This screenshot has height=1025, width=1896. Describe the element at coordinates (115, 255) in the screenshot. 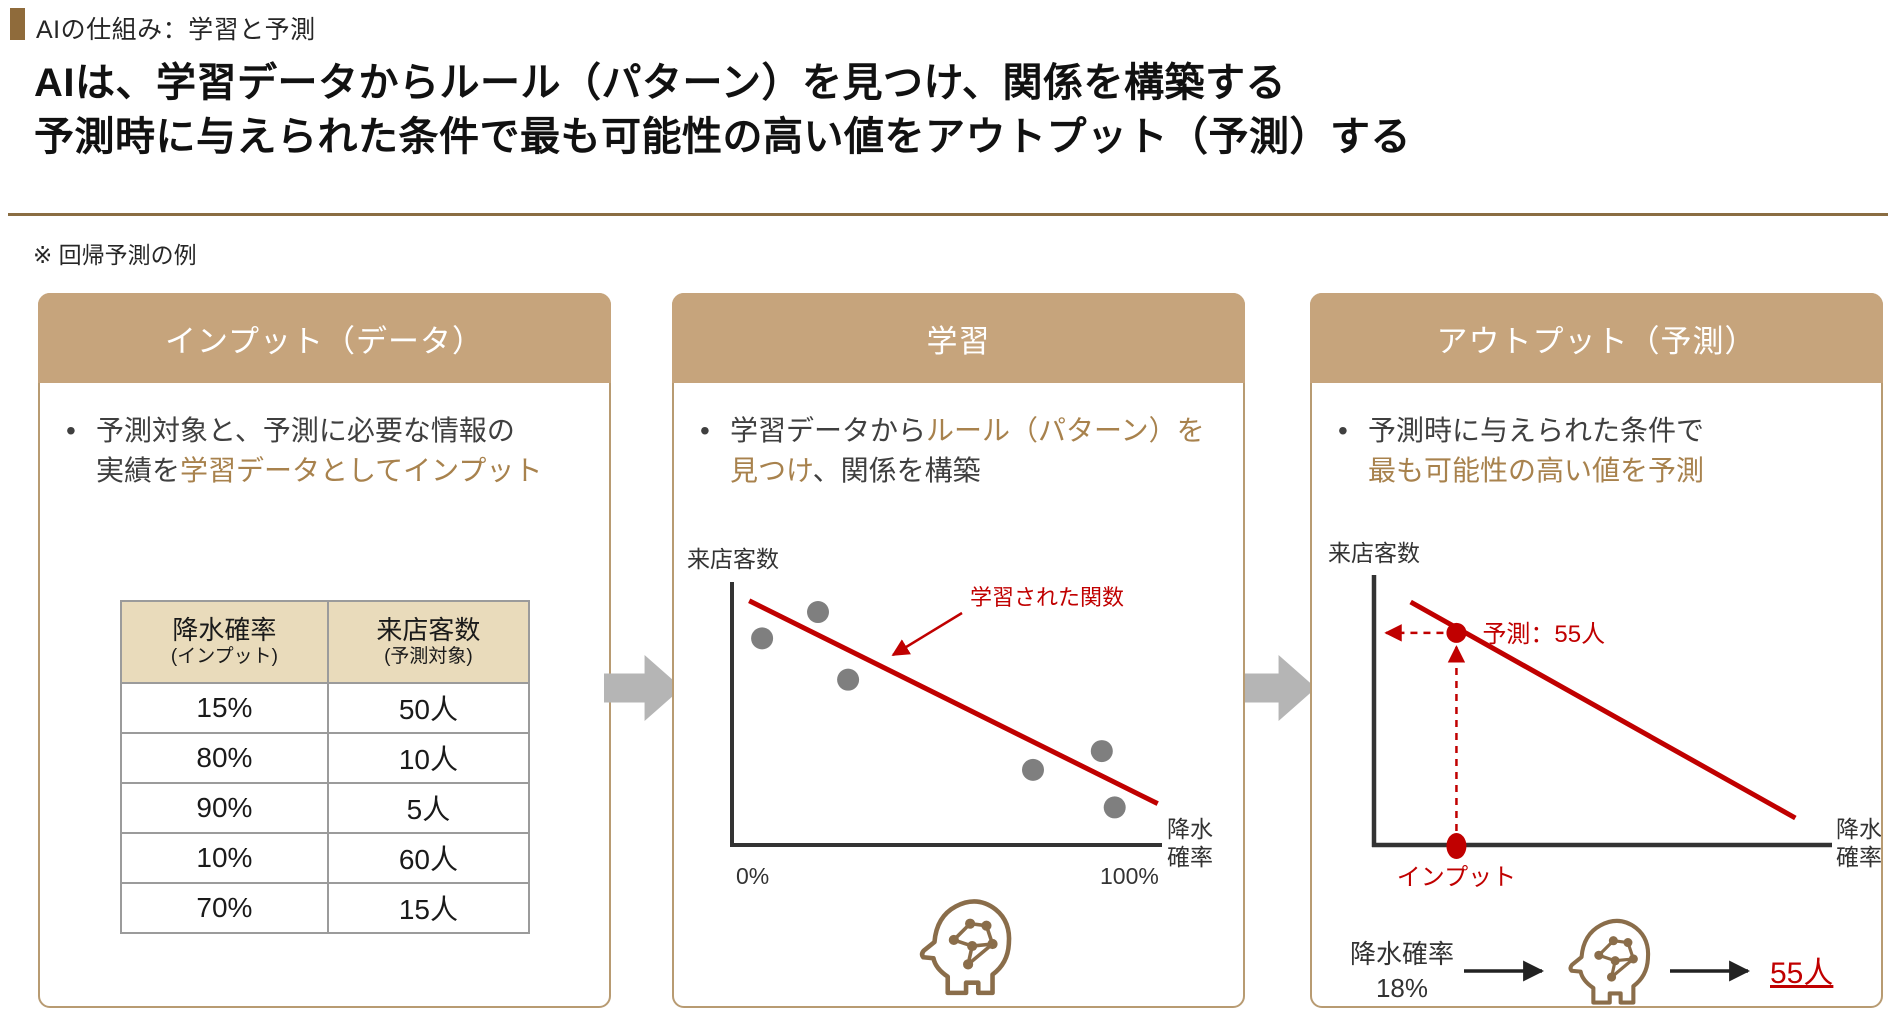

I see `example-note: ※ 回帰予測の例` at that location.